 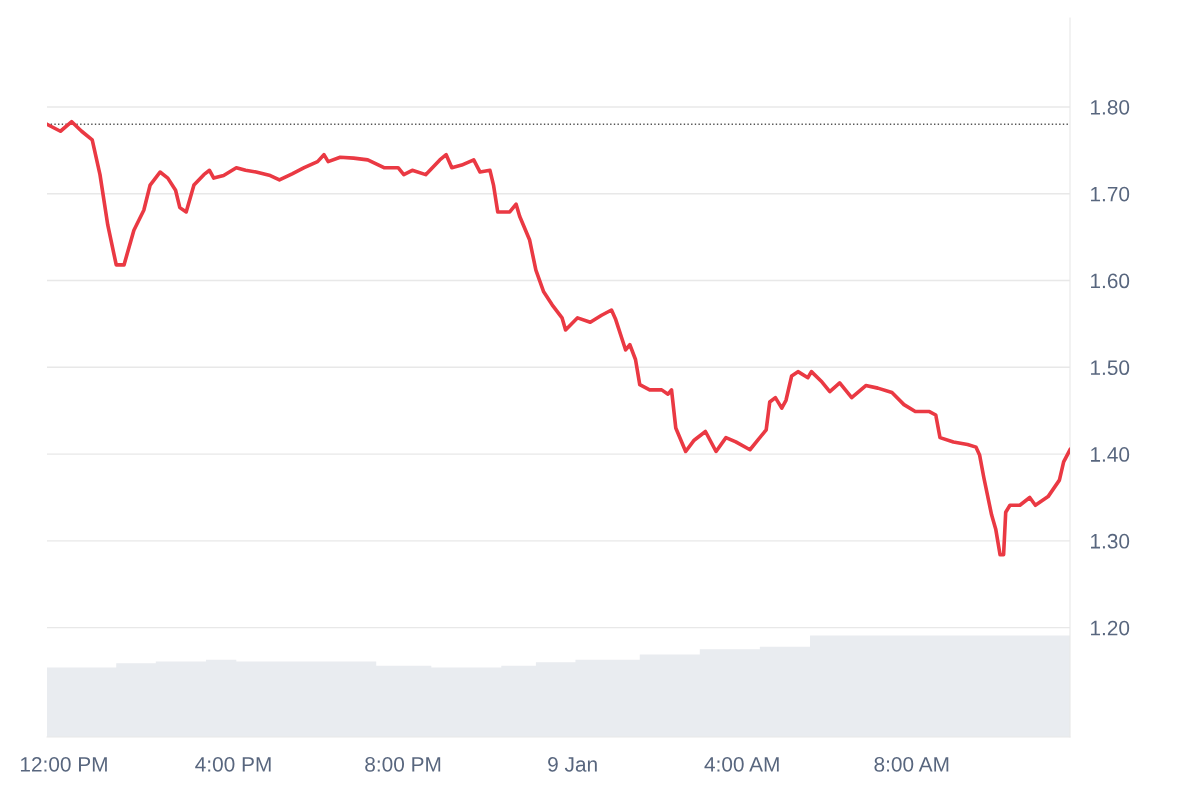 I want to click on y-tick-label: 1.80, so click(x=1110, y=107).